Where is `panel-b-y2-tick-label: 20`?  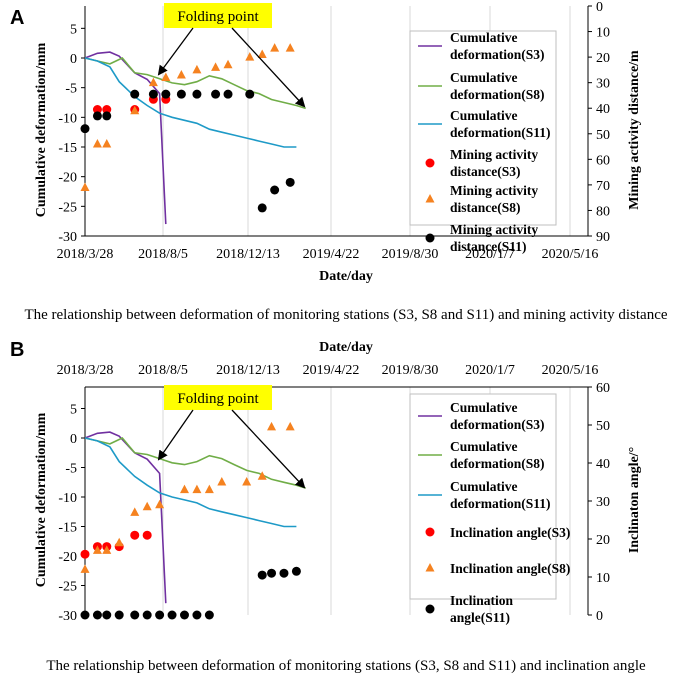
panel-b-y2-tick-label: 20 is located at coordinates (603, 540).